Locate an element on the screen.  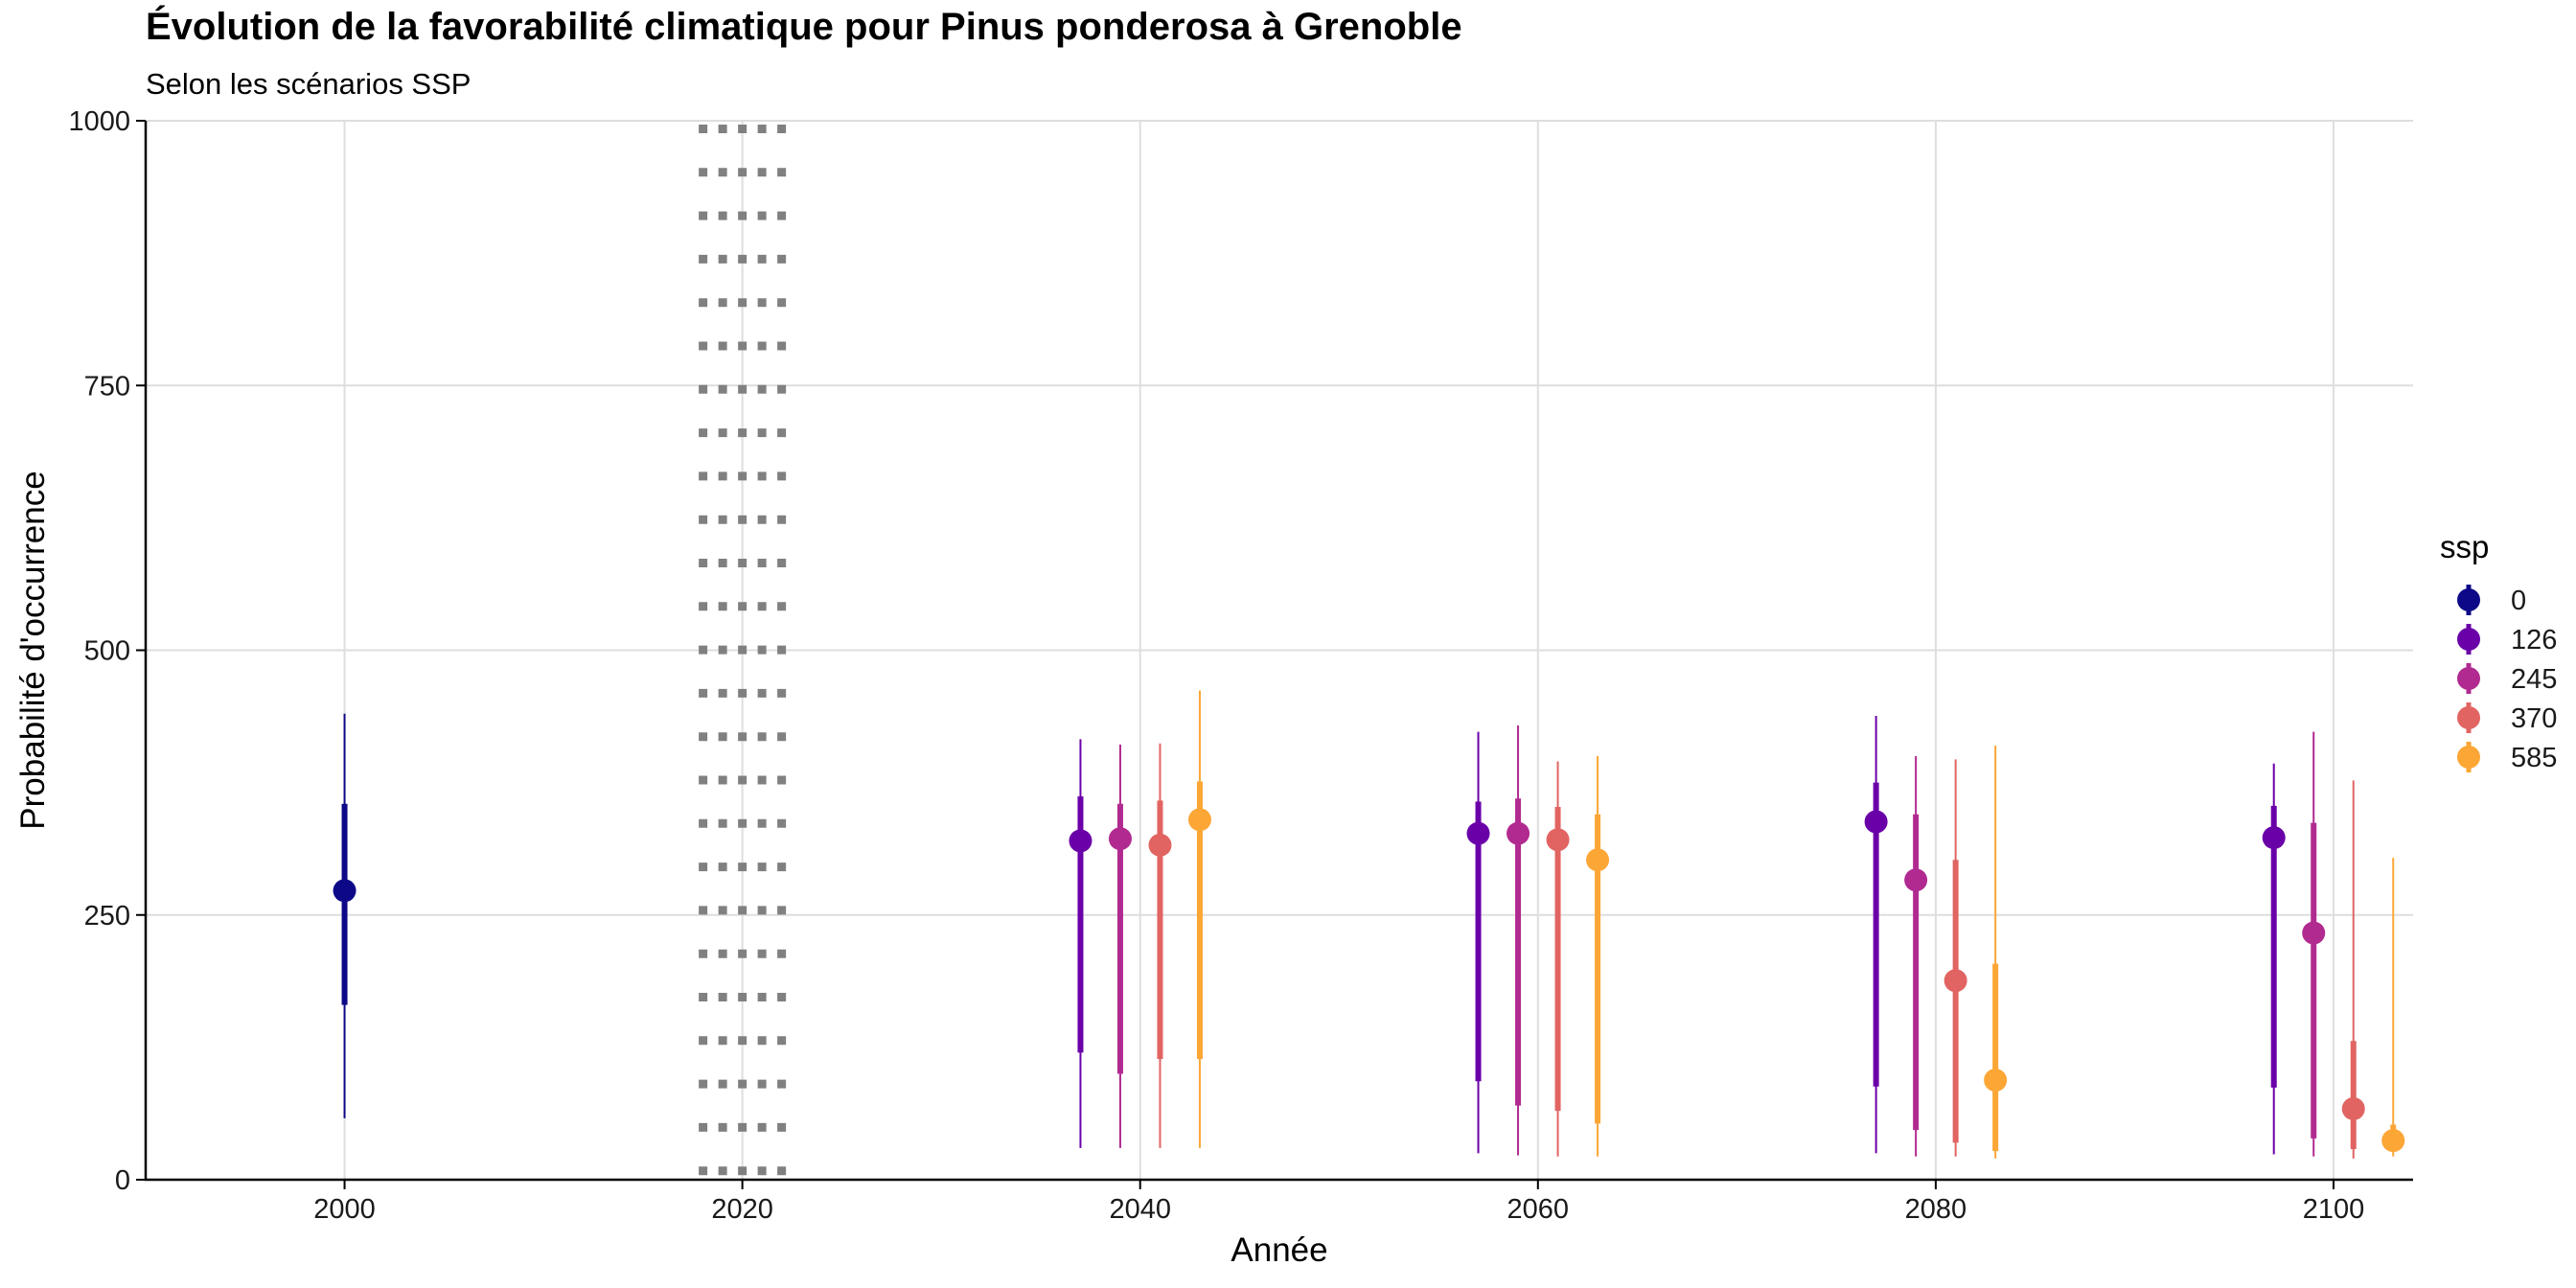
reference-line-group is located at coordinates (743, 652).